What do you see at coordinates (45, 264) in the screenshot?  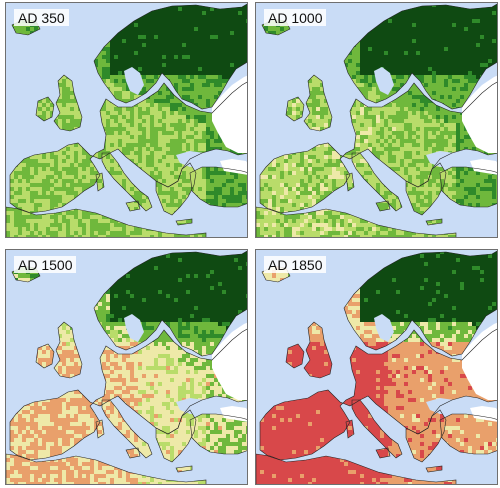 I see `panel-label: AD 1500` at bounding box center [45, 264].